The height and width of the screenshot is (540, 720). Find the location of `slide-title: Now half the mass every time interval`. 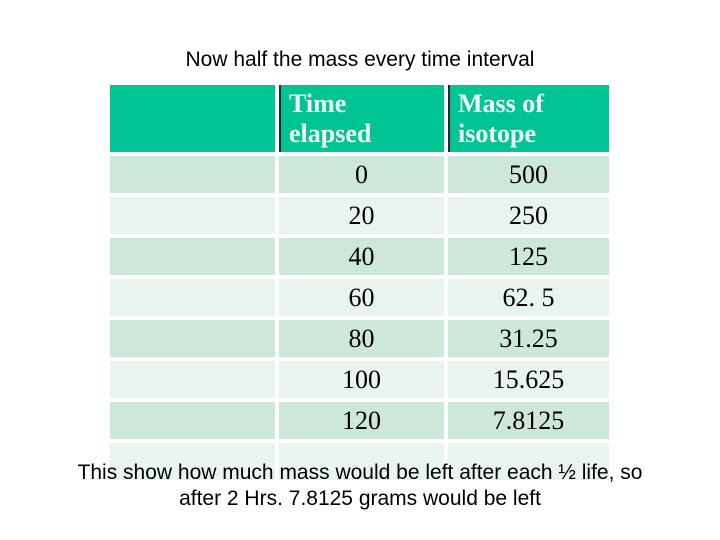

slide-title: Now half the mass every time interval is located at coordinates (360, 59).